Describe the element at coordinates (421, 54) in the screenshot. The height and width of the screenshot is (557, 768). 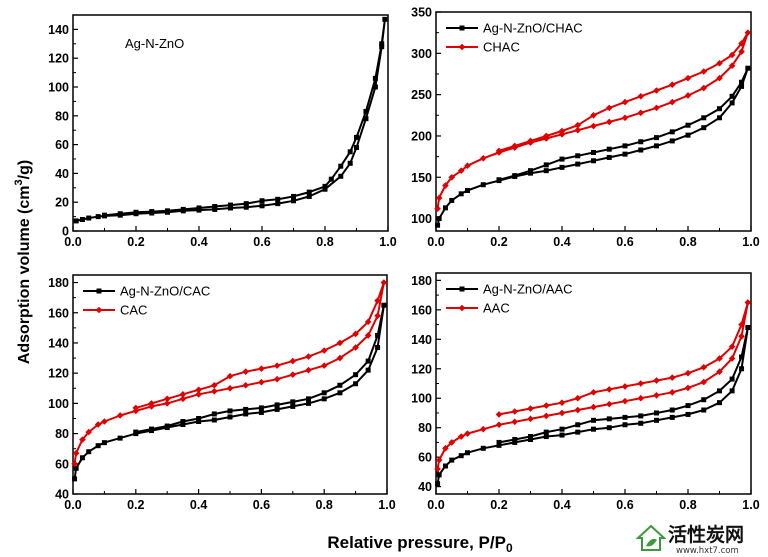
I see `y-tick-label: 300` at that location.